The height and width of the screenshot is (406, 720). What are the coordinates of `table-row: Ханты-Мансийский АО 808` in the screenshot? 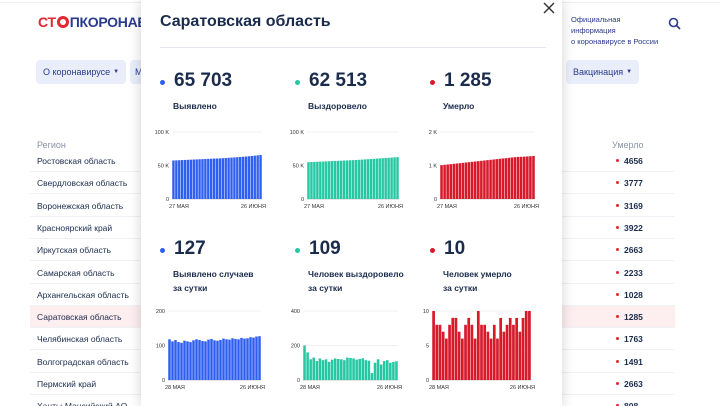 It's located at (352, 400).